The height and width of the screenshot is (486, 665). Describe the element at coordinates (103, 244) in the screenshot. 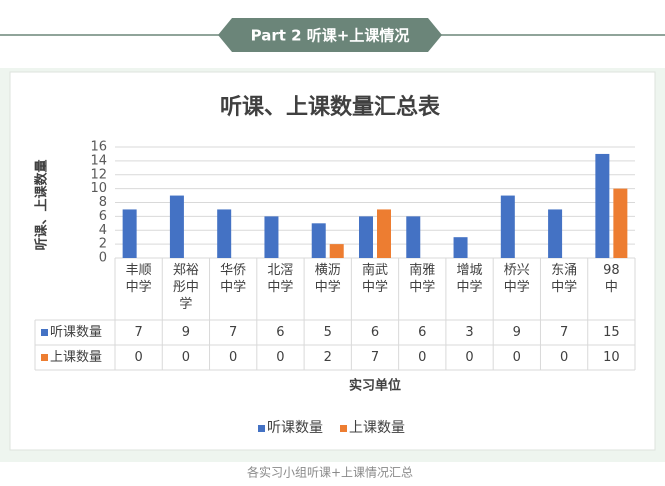

I see `y-tick-label: 2` at that location.